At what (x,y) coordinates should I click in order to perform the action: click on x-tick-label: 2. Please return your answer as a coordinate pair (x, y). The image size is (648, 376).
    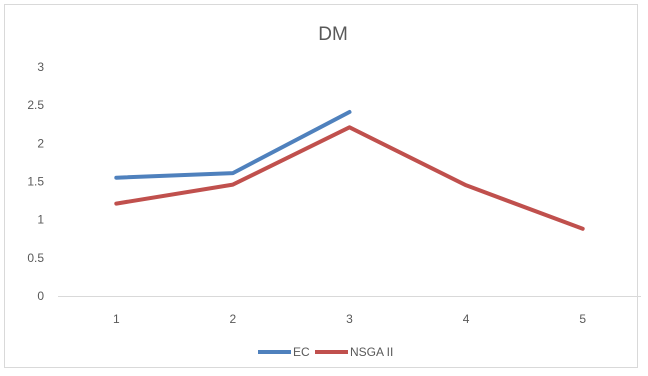
    Looking at the image, I should click on (233, 319).